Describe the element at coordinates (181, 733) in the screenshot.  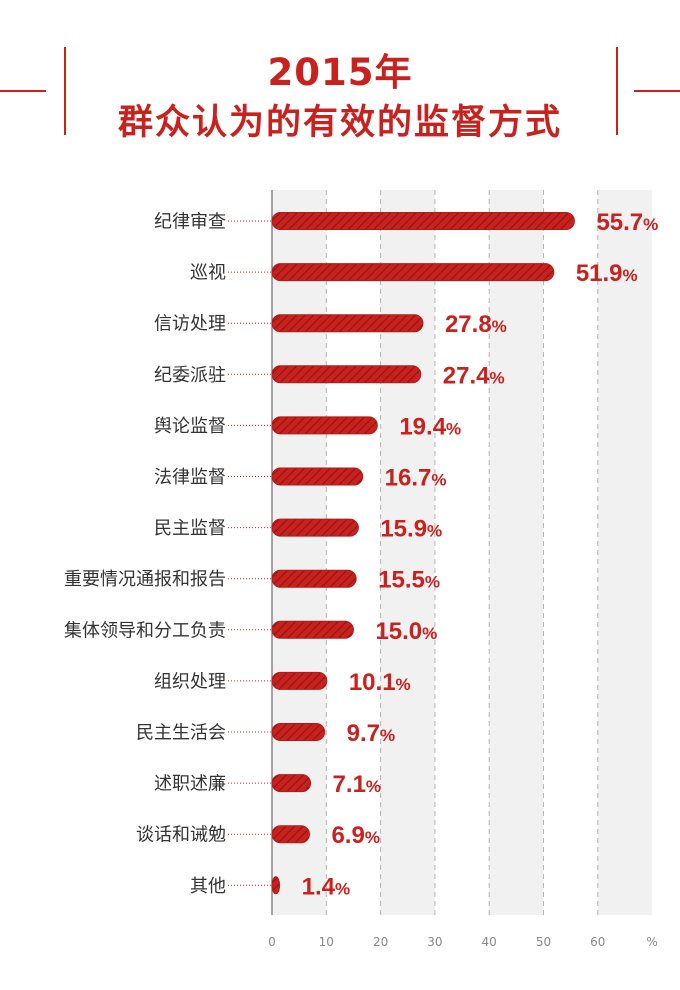
I see `category-label: 民主生活会` at that location.